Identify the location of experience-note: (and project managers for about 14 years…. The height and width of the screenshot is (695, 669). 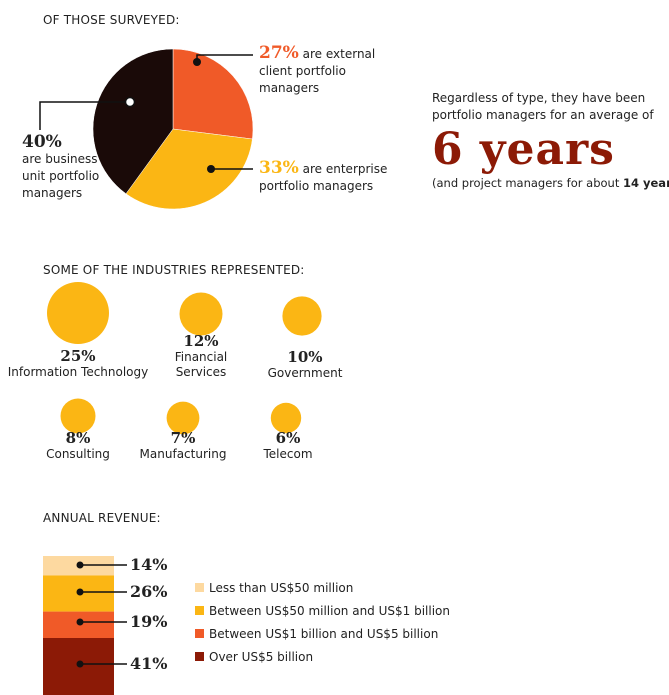
(550, 183).